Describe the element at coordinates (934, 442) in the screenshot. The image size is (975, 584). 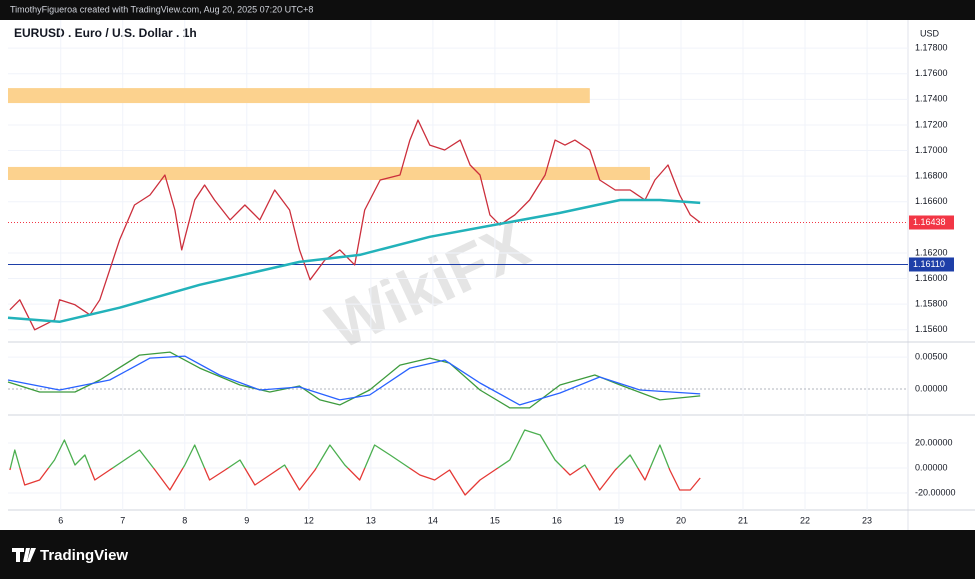
I see `y-tick-label: 20.00000` at that location.